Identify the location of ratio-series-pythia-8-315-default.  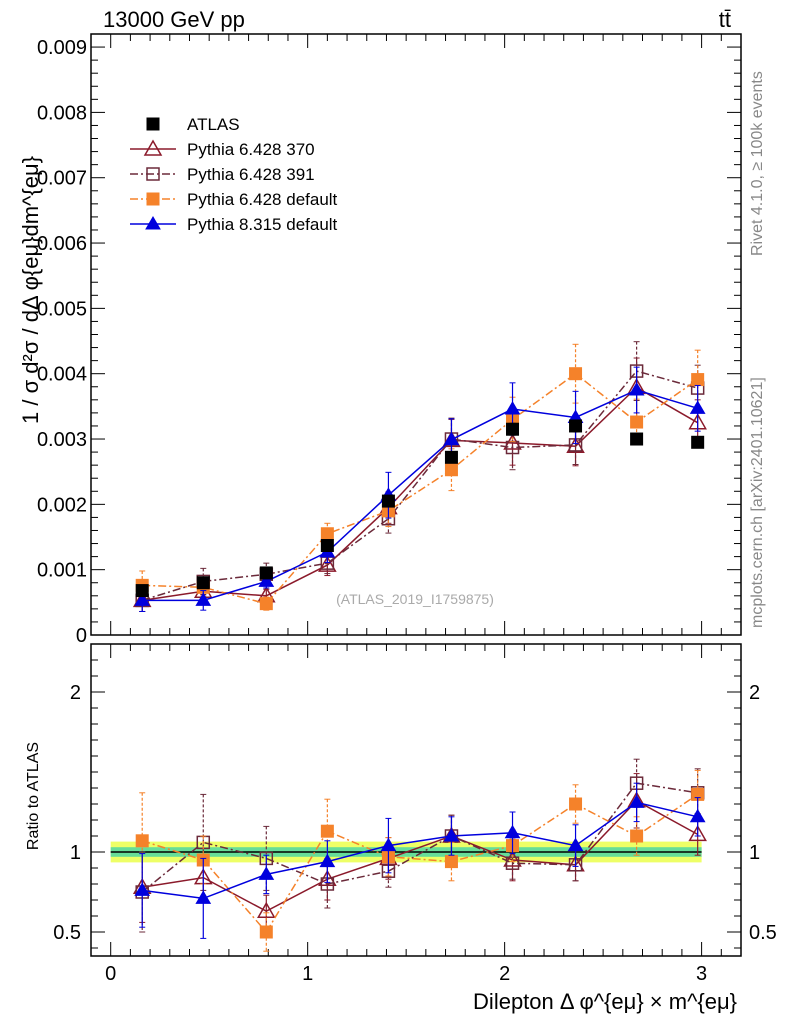
(420, 860).